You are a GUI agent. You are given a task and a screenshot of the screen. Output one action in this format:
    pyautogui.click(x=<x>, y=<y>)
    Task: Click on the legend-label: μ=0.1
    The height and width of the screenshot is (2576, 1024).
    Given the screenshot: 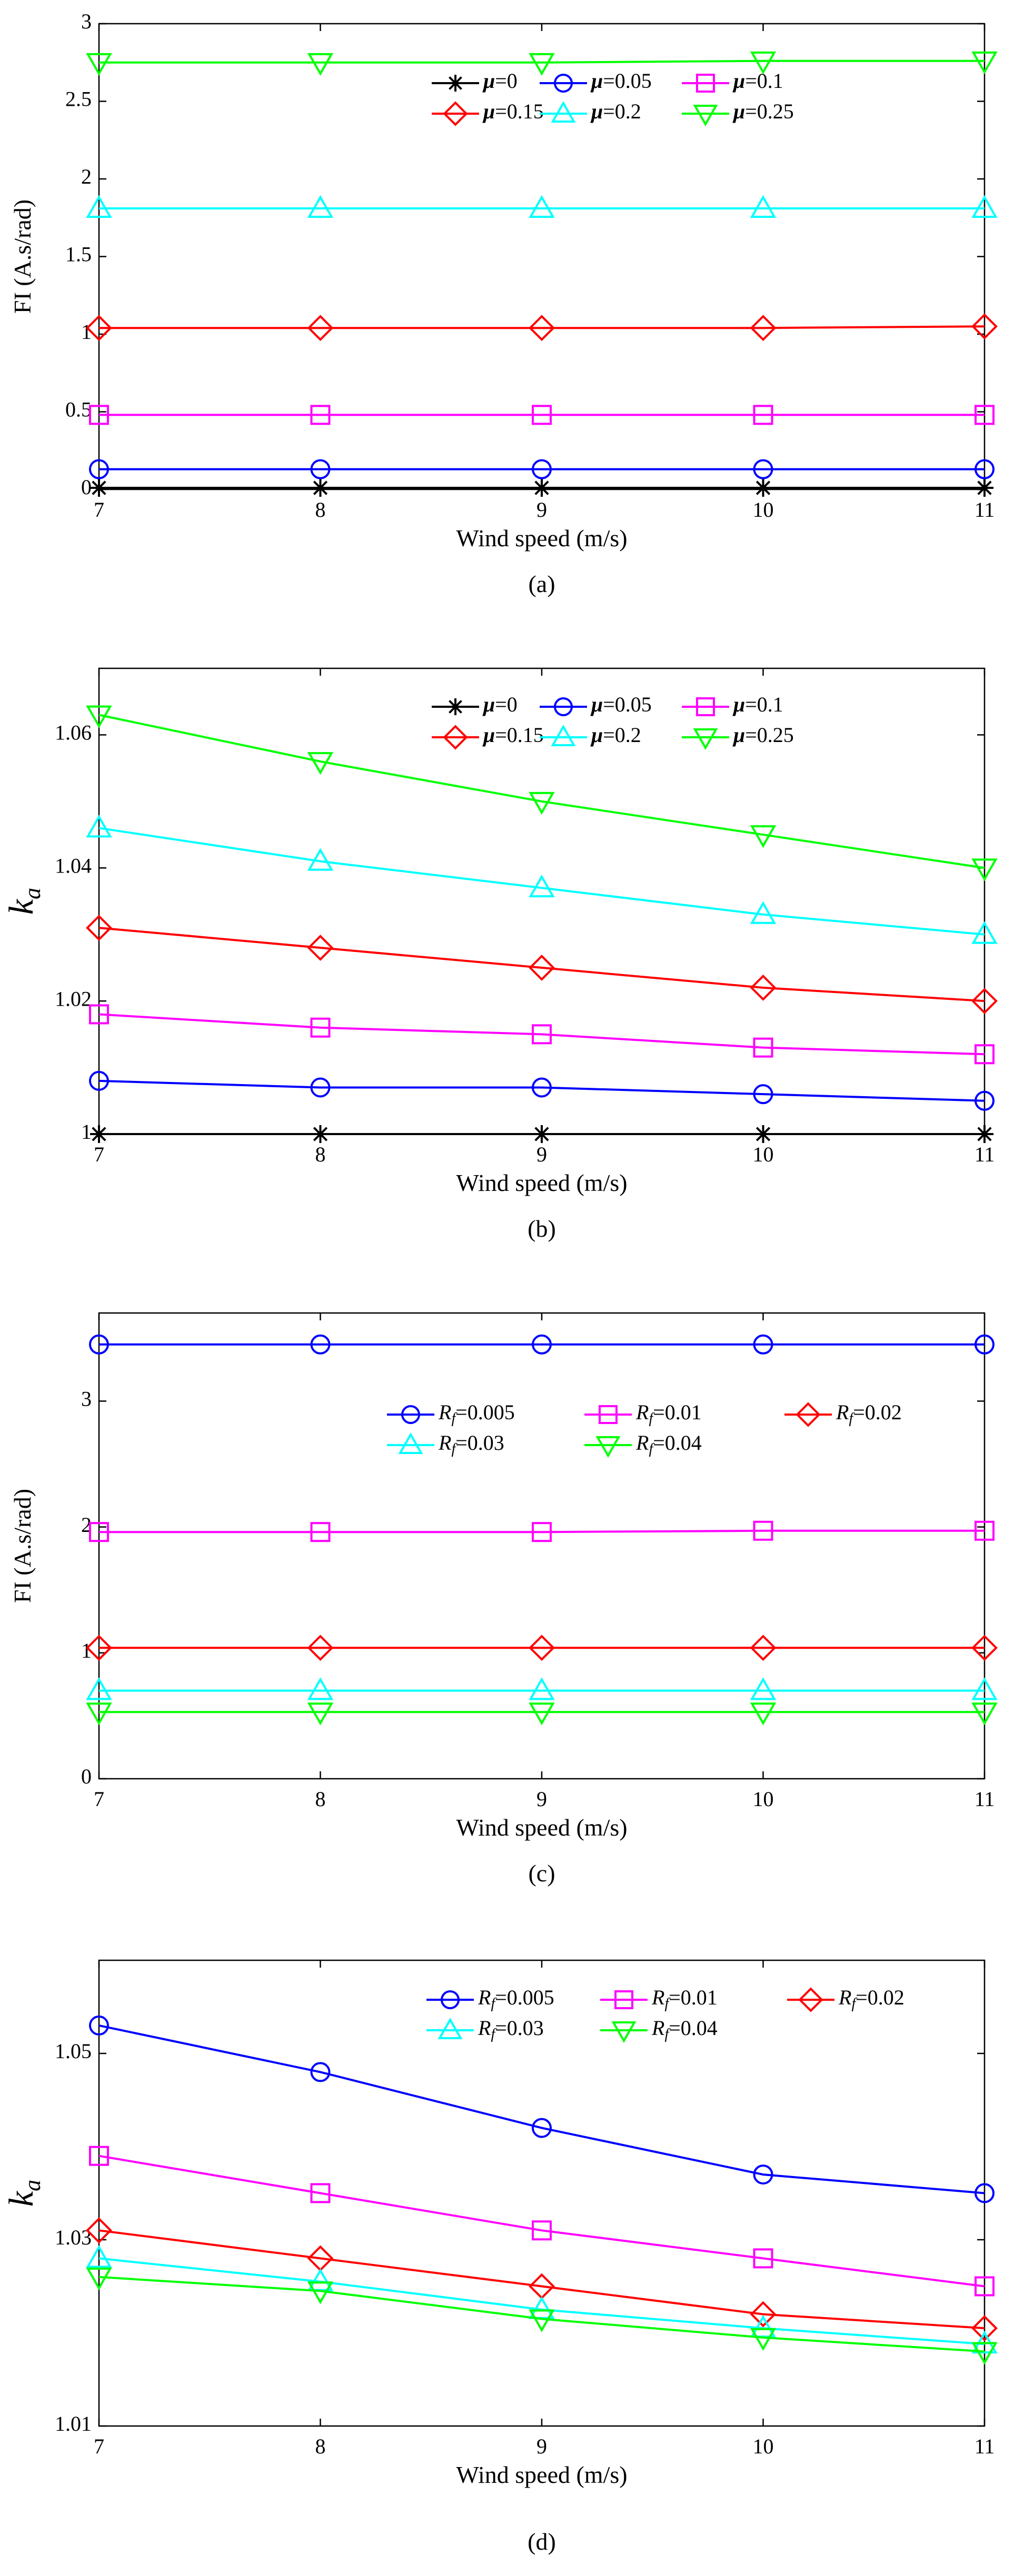 What is the action you would take?
    pyautogui.click(x=757, y=81)
    